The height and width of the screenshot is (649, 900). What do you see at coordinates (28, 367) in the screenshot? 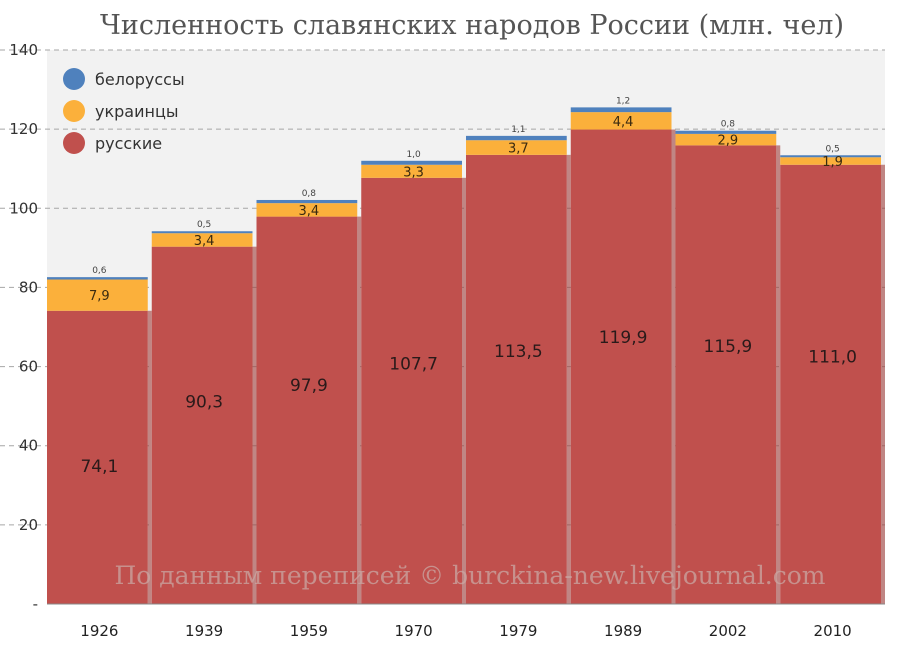
I see `y-tick-label: 60` at bounding box center [28, 367].